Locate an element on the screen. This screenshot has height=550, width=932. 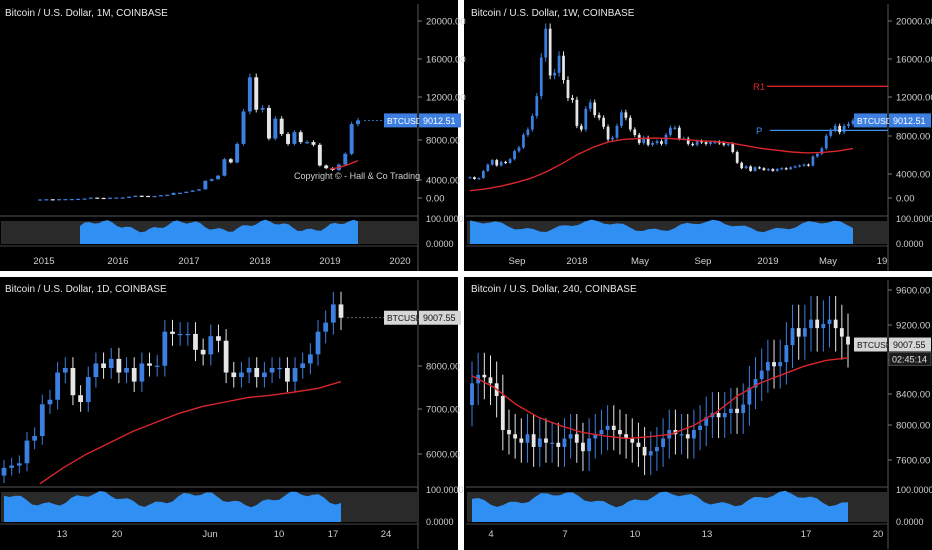
countdown-value: 02:45:14 is located at coordinates (909, 360).